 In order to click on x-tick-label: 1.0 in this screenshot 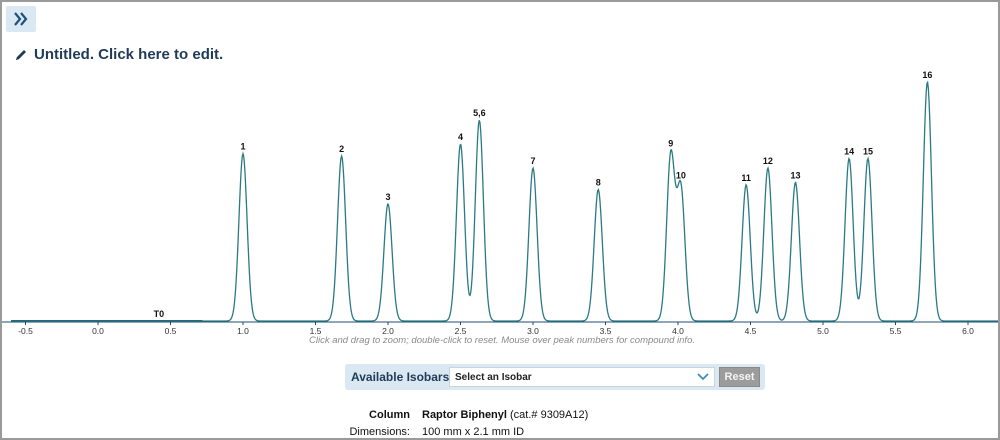, I will do `click(243, 331)`.